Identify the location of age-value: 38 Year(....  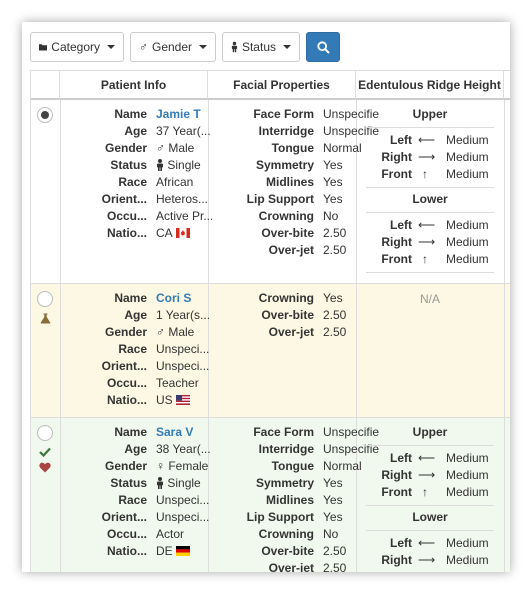
(183, 449).